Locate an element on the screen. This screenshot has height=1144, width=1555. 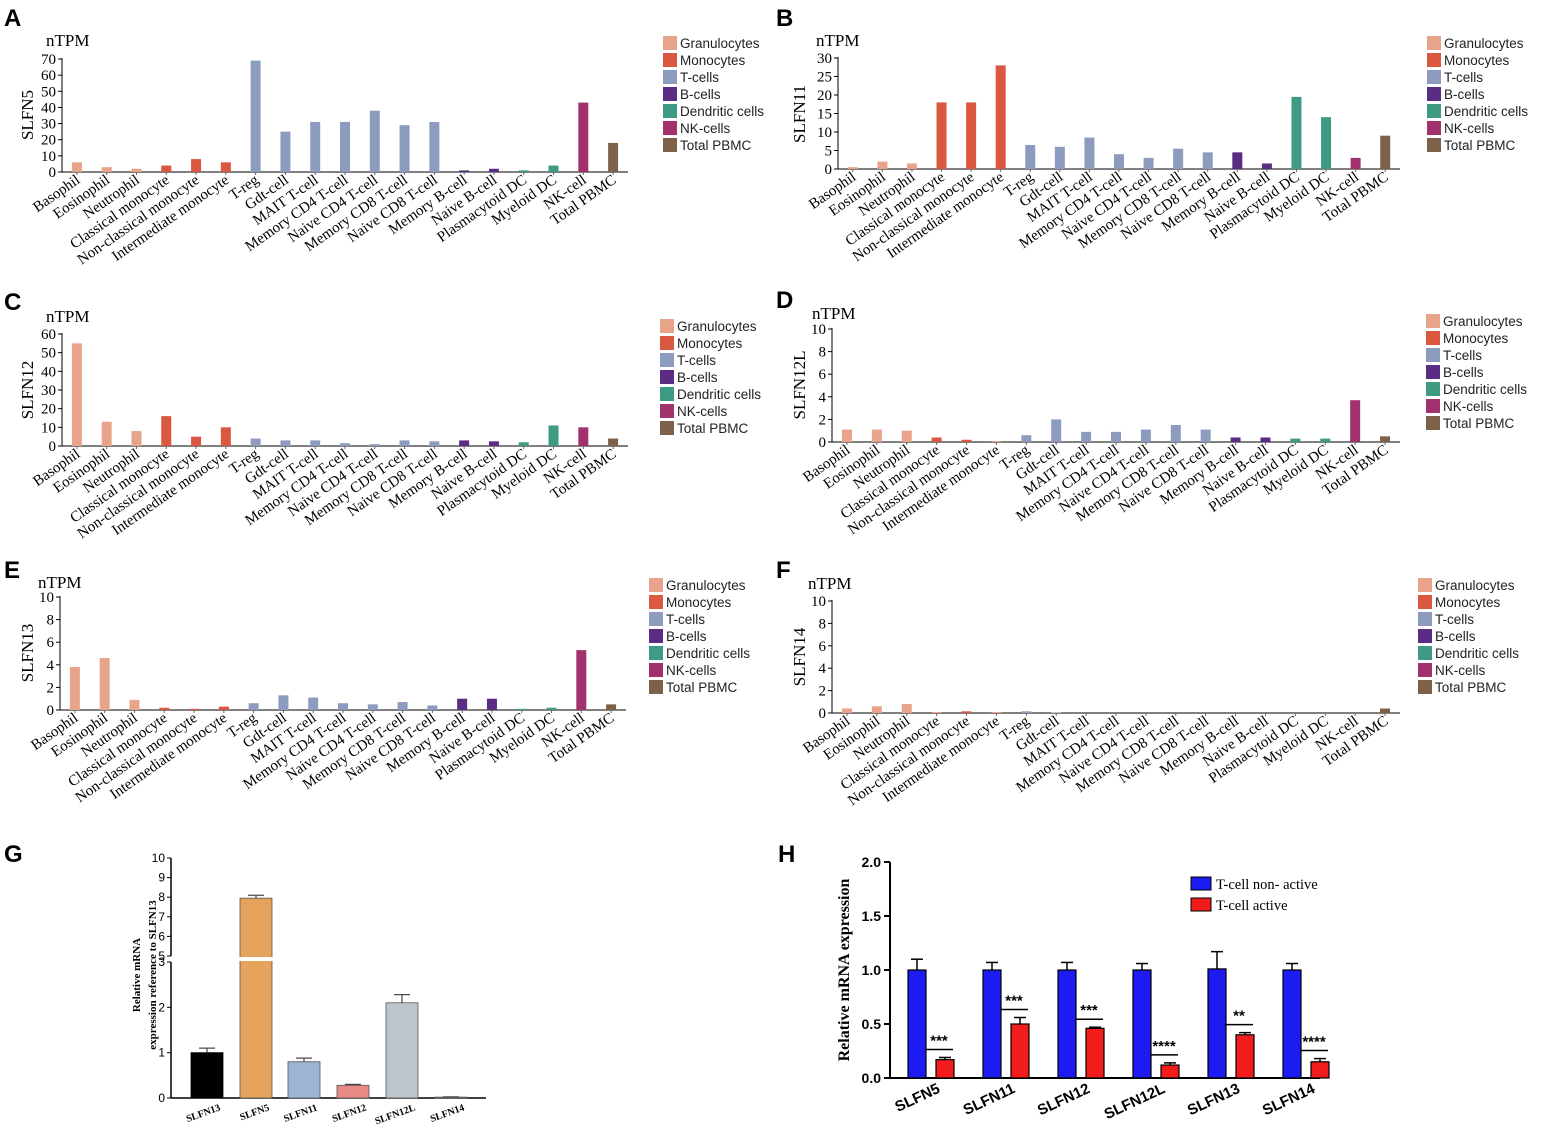
bar-gdt-cell is located at coordinates (285, 151).